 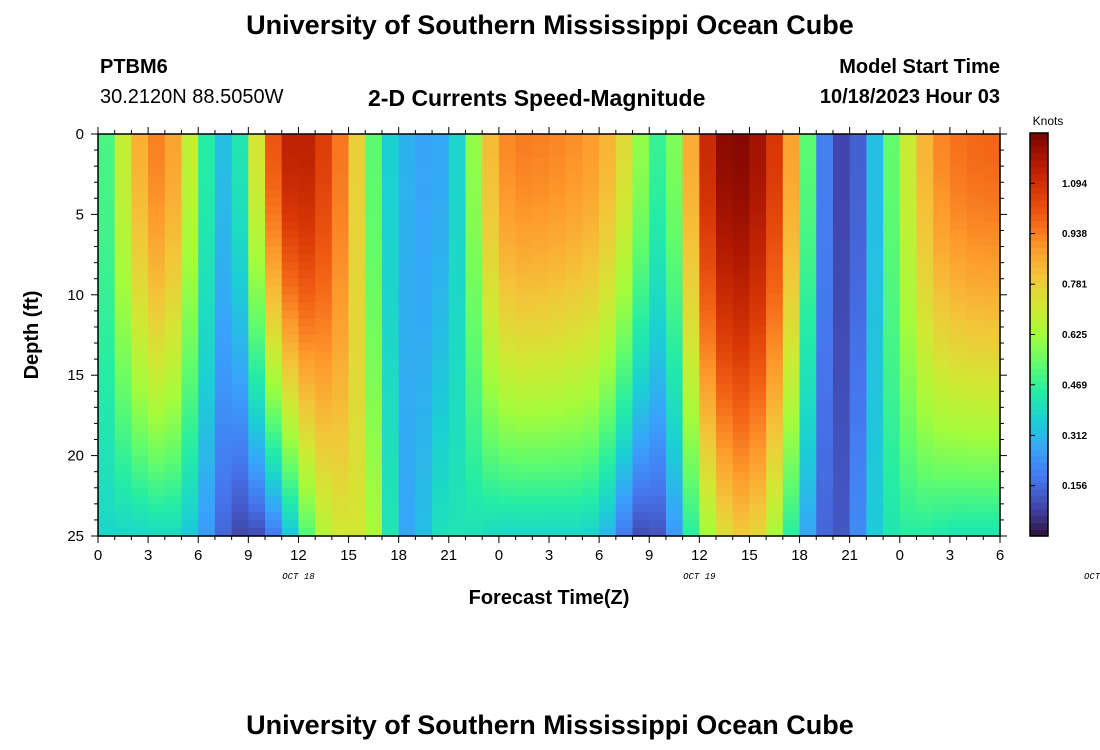 I want to click on model-start-time: 10/18/2023 Hour 03, so click(x=909, y=97).